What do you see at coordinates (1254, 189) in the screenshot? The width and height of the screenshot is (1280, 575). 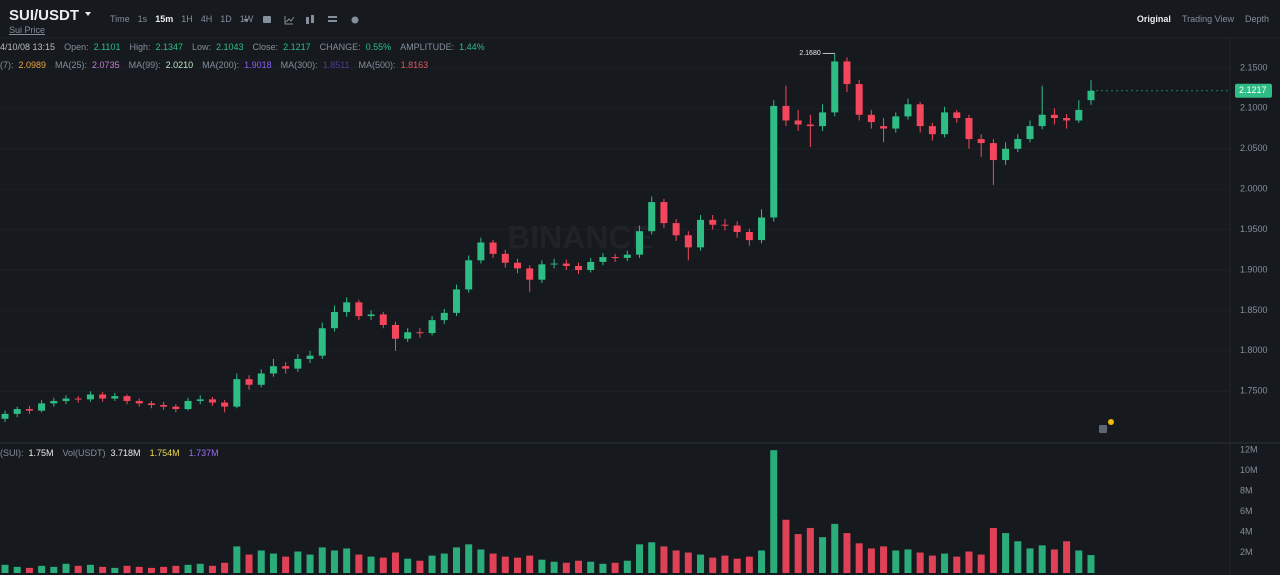 I see `y-tick-label: 2.0000` at bounding box center [1254, 189].